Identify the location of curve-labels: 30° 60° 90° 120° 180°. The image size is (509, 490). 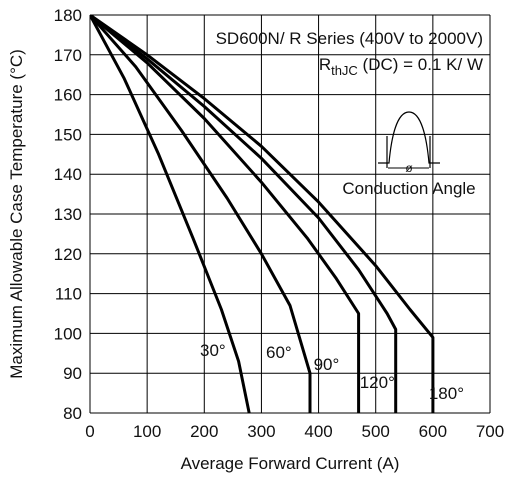
(332, 372).